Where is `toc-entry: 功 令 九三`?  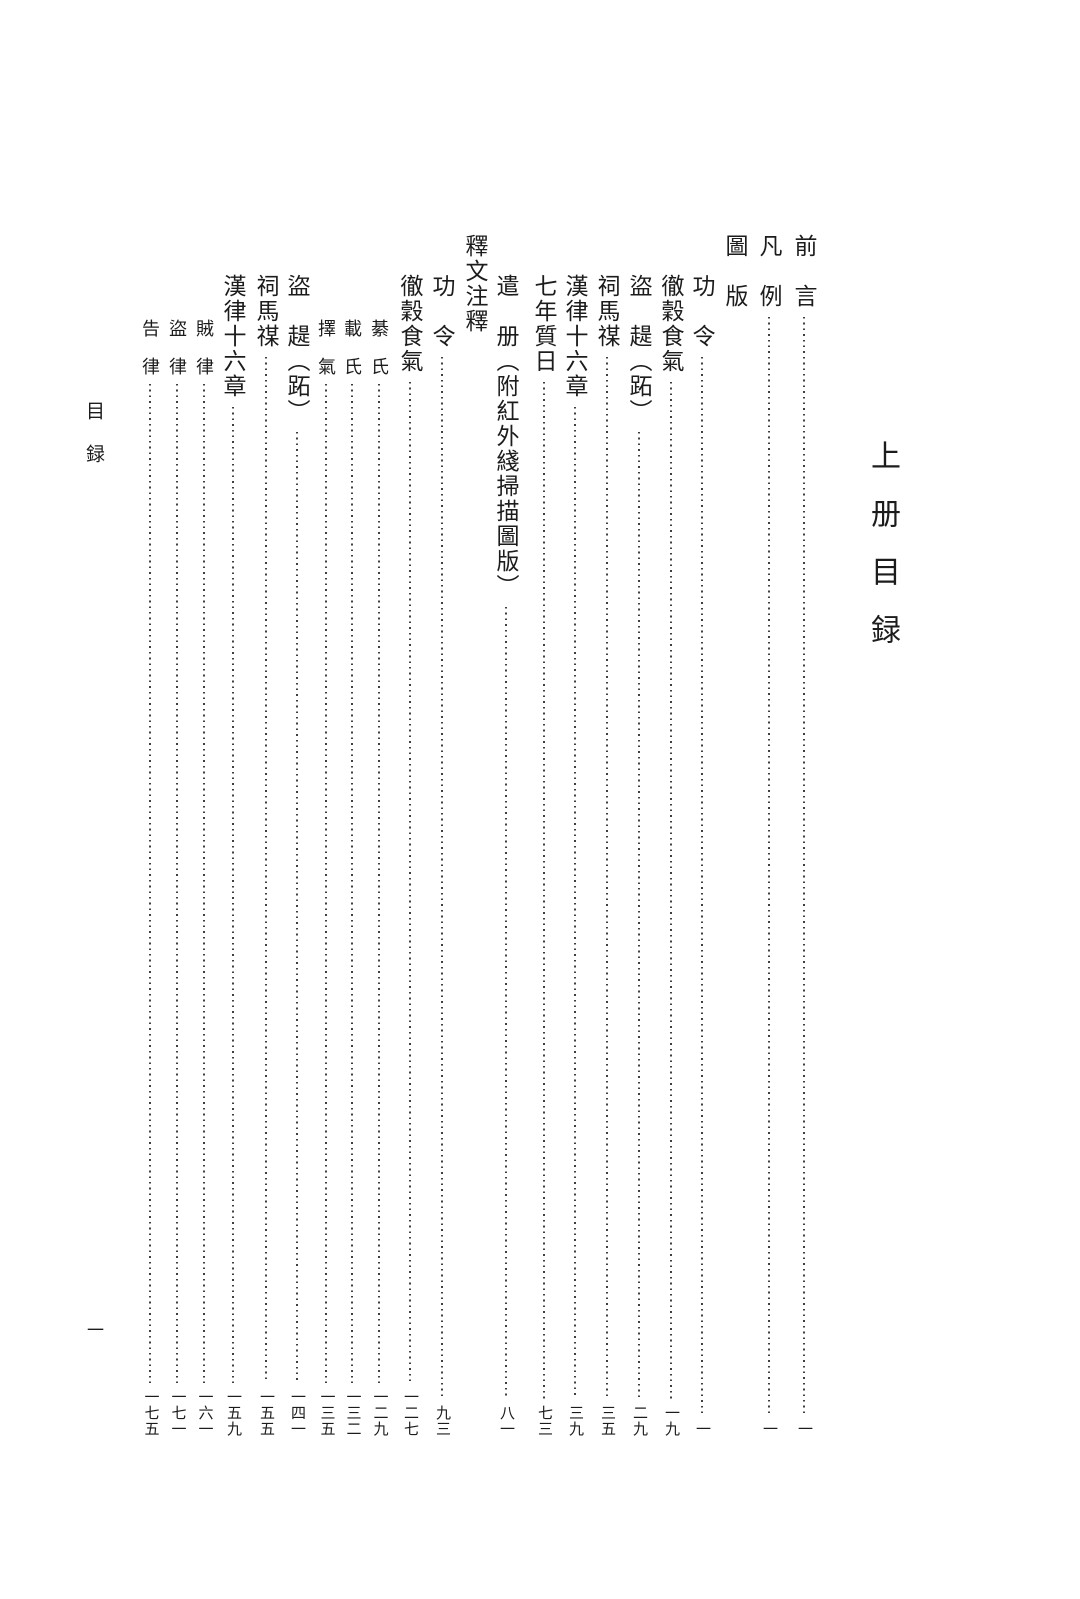 toc-entry: 功 令 九三 is located at coordinates (441, 855).